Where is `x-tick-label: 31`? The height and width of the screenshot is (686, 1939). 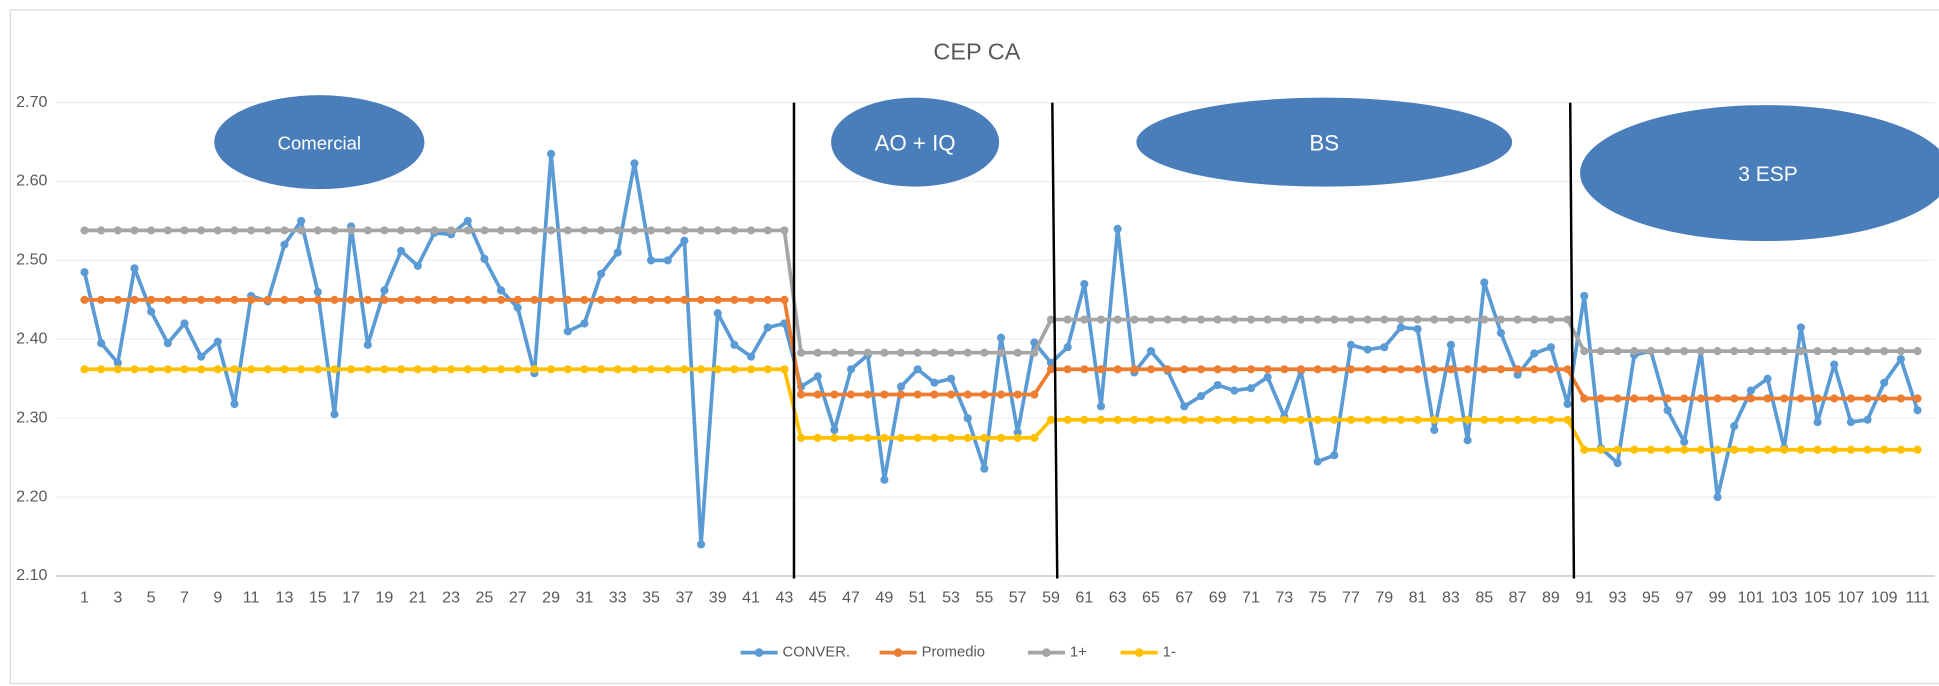
x-tick-label: 31 is located at coordinates (584, 597).